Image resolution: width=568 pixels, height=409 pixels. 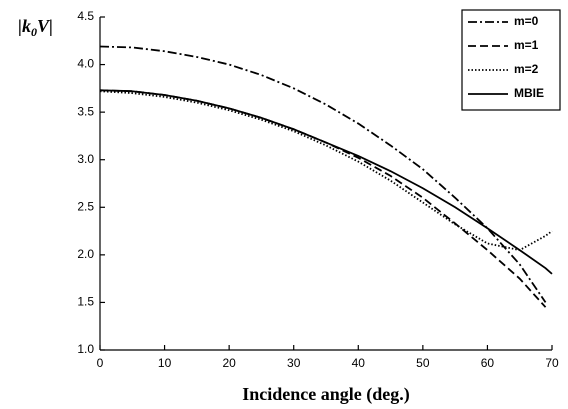 I want to click on x-tick-label: 60, so click(x=488, y=363).